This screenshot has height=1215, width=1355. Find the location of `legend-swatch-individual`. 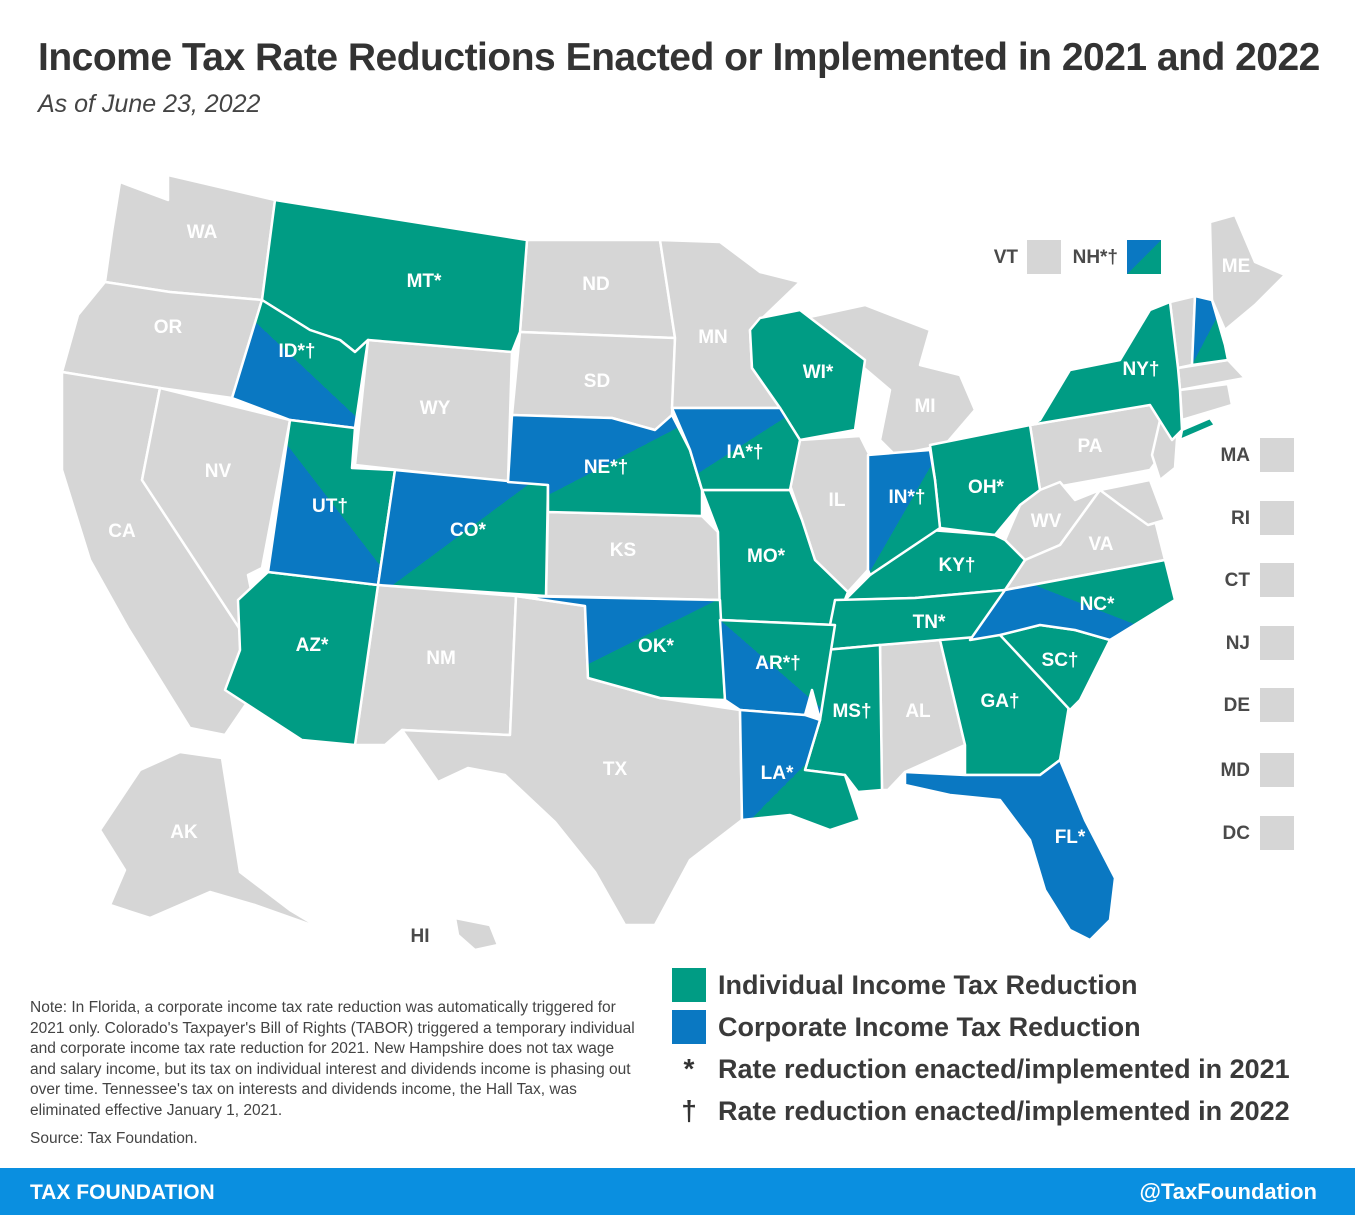

legend-swatch-individual is located at coordinates (689, 985).